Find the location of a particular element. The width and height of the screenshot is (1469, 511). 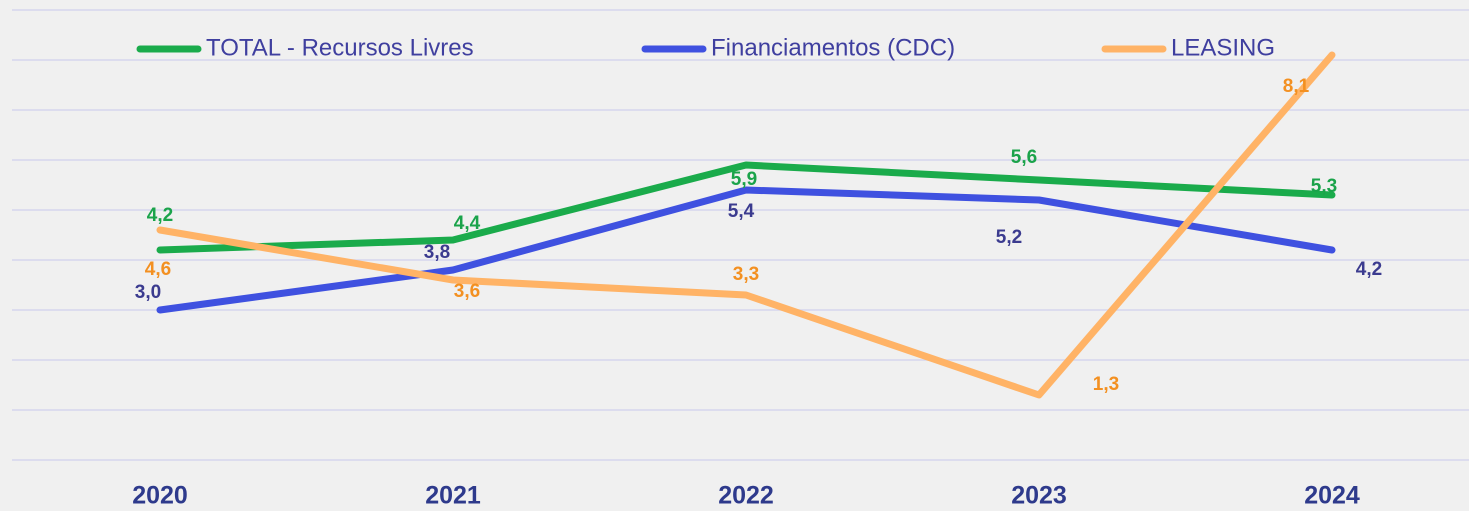

legend-label: TOTAL - Recursos Livres is located at coordinates (340, 47).